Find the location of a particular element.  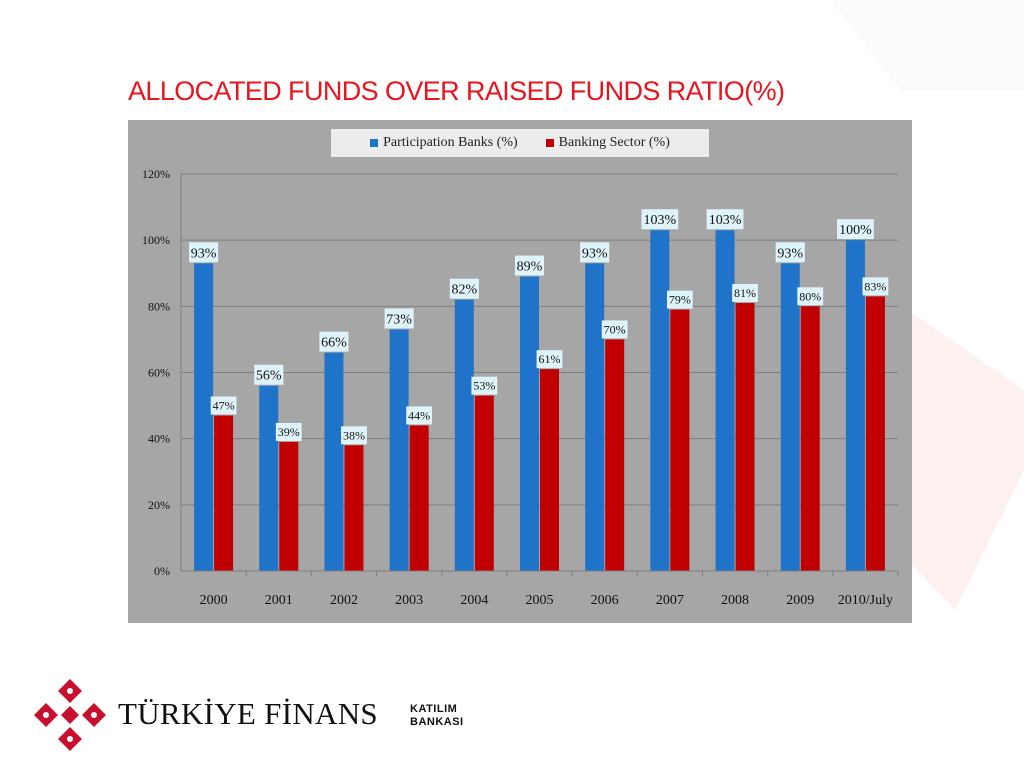

legend-swatch-sector is located at coordinates (549, 143).